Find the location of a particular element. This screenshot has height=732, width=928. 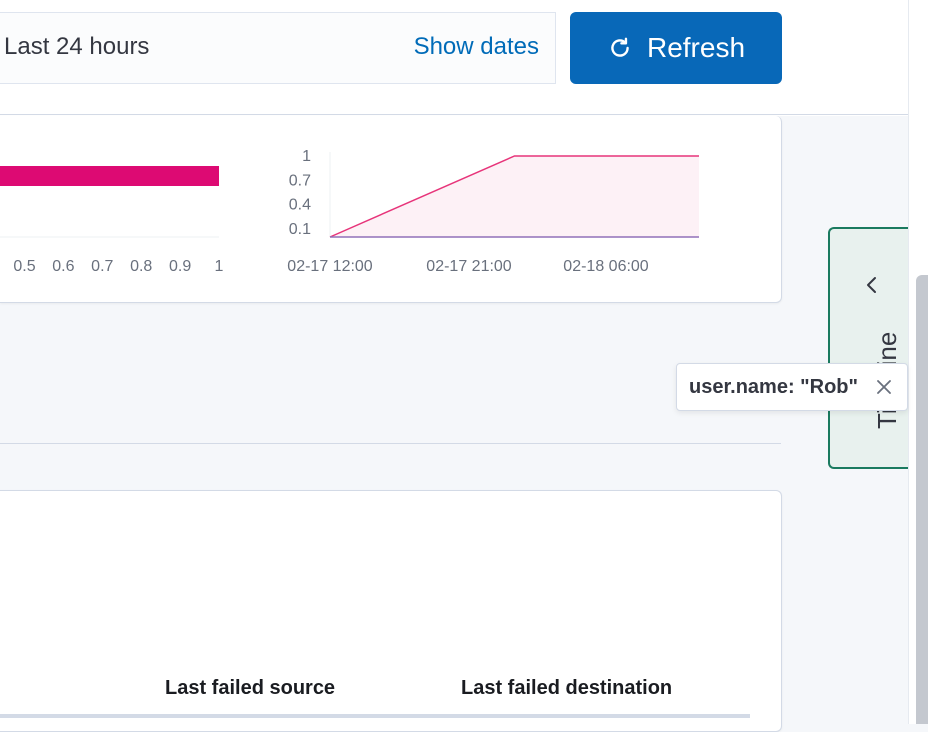

refresh-button: Refresh is located at coordinates (676, 48).